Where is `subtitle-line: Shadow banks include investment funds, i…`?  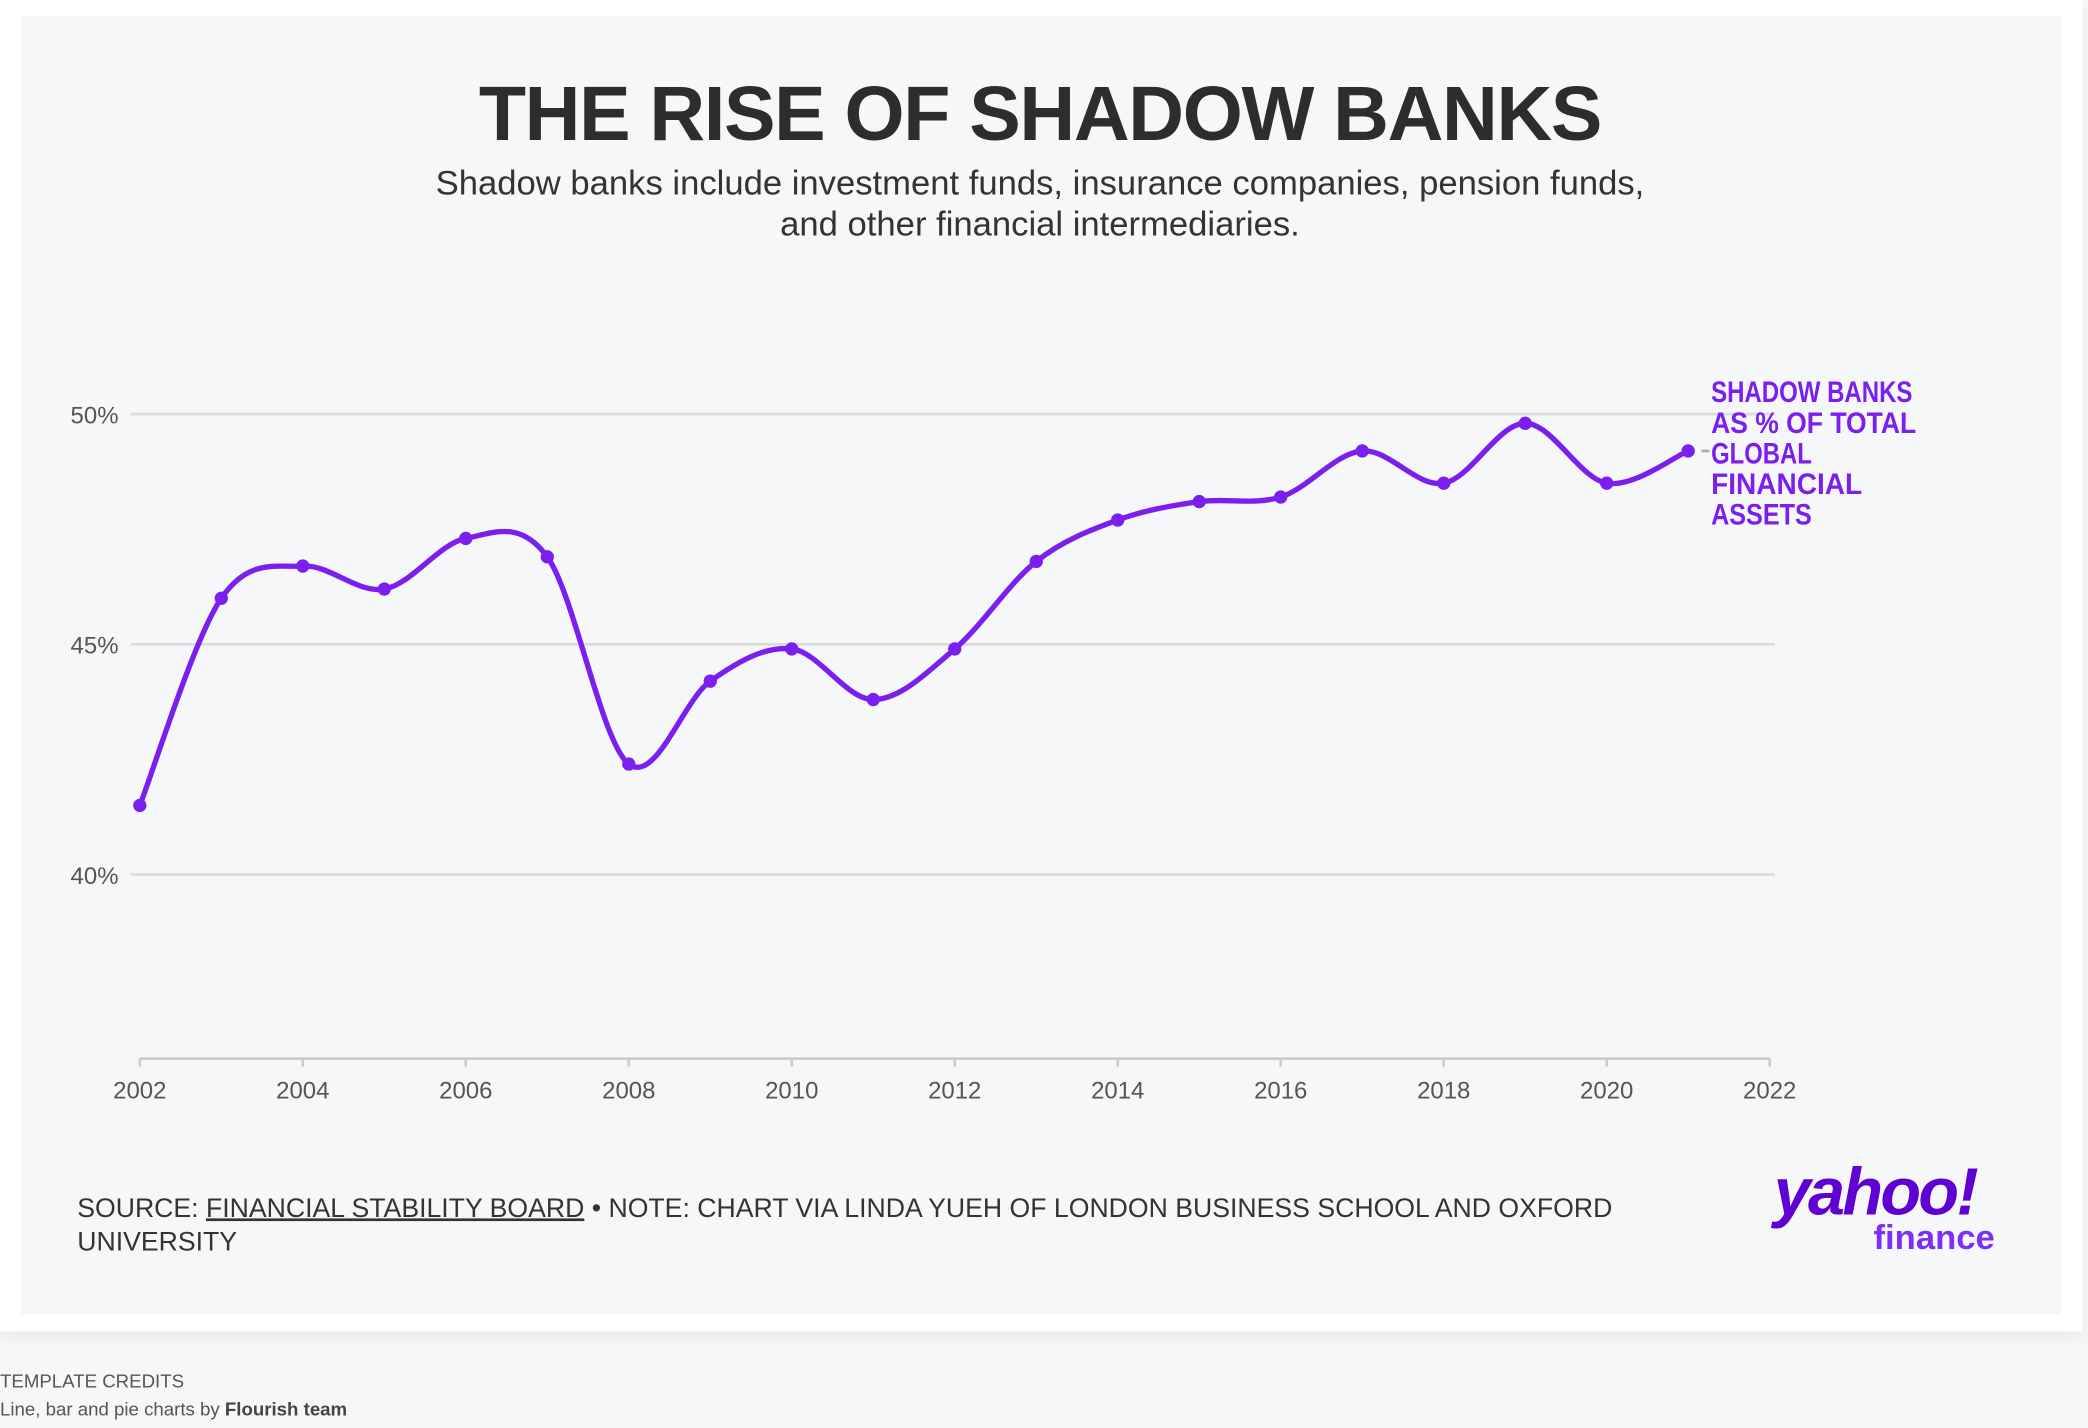 subtitle-line: Shadow banks include investment funds, i… is located at coordinates (1040, 182).